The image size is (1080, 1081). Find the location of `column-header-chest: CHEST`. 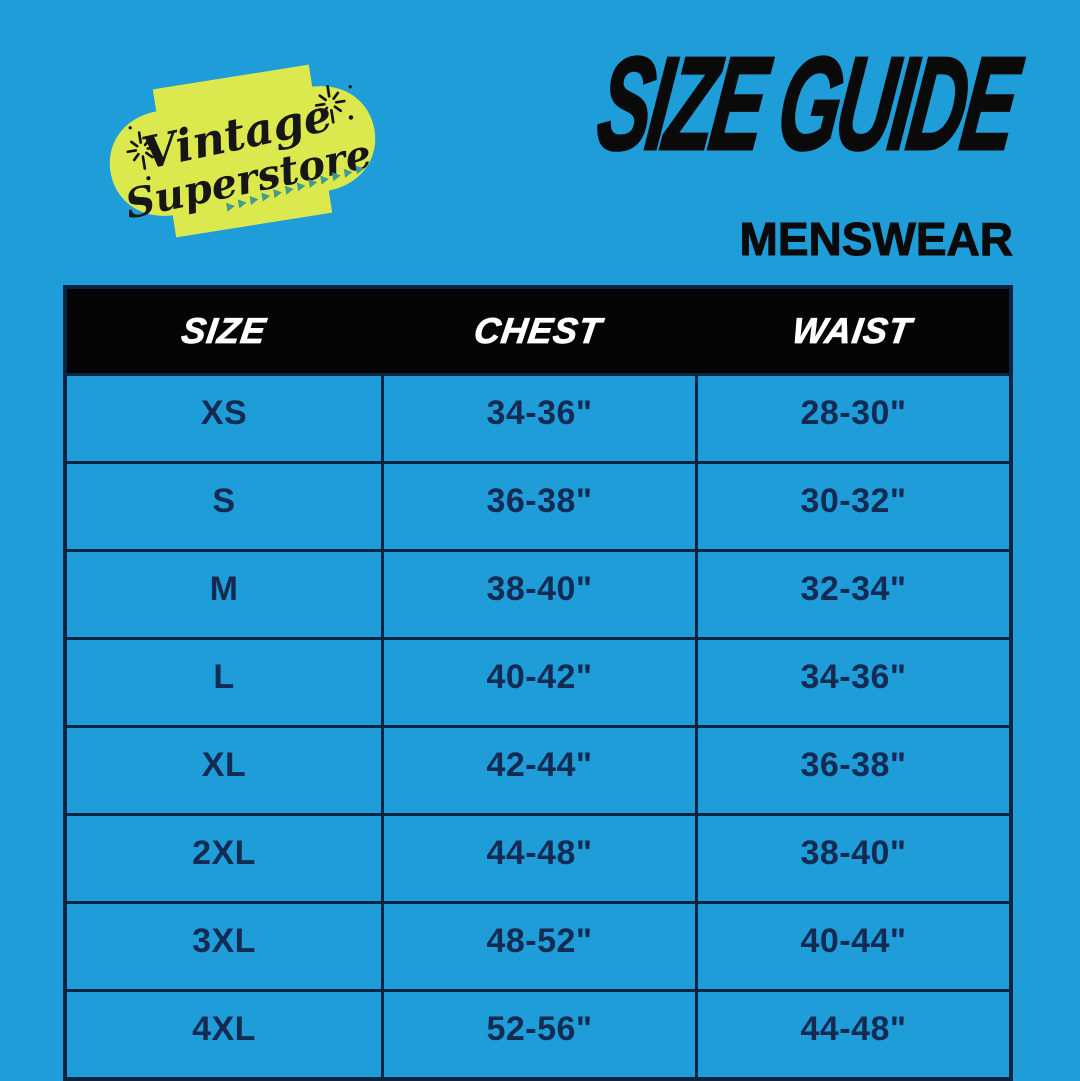

column-header-chest: CHEST is located at coordinates (538, 331).